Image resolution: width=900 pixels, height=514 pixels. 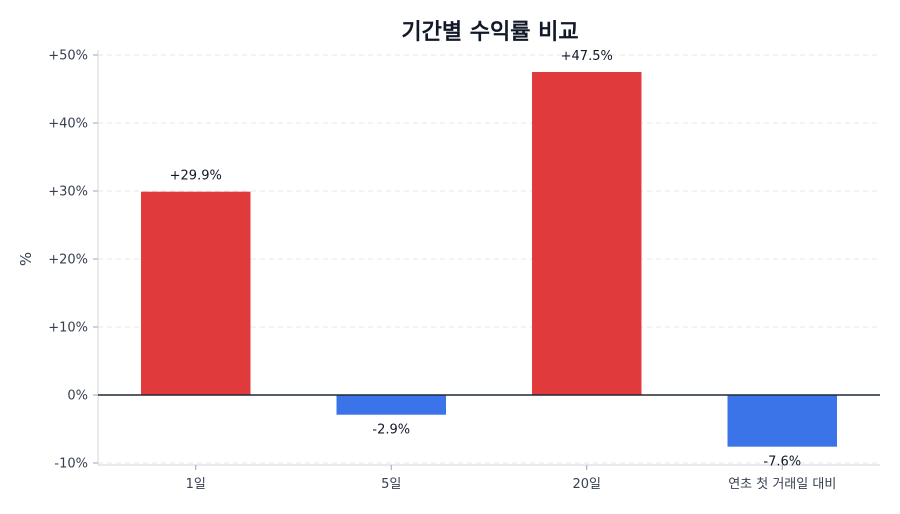 I want to click on bar-value-label: +47.5%, so click(x=587, y=56).